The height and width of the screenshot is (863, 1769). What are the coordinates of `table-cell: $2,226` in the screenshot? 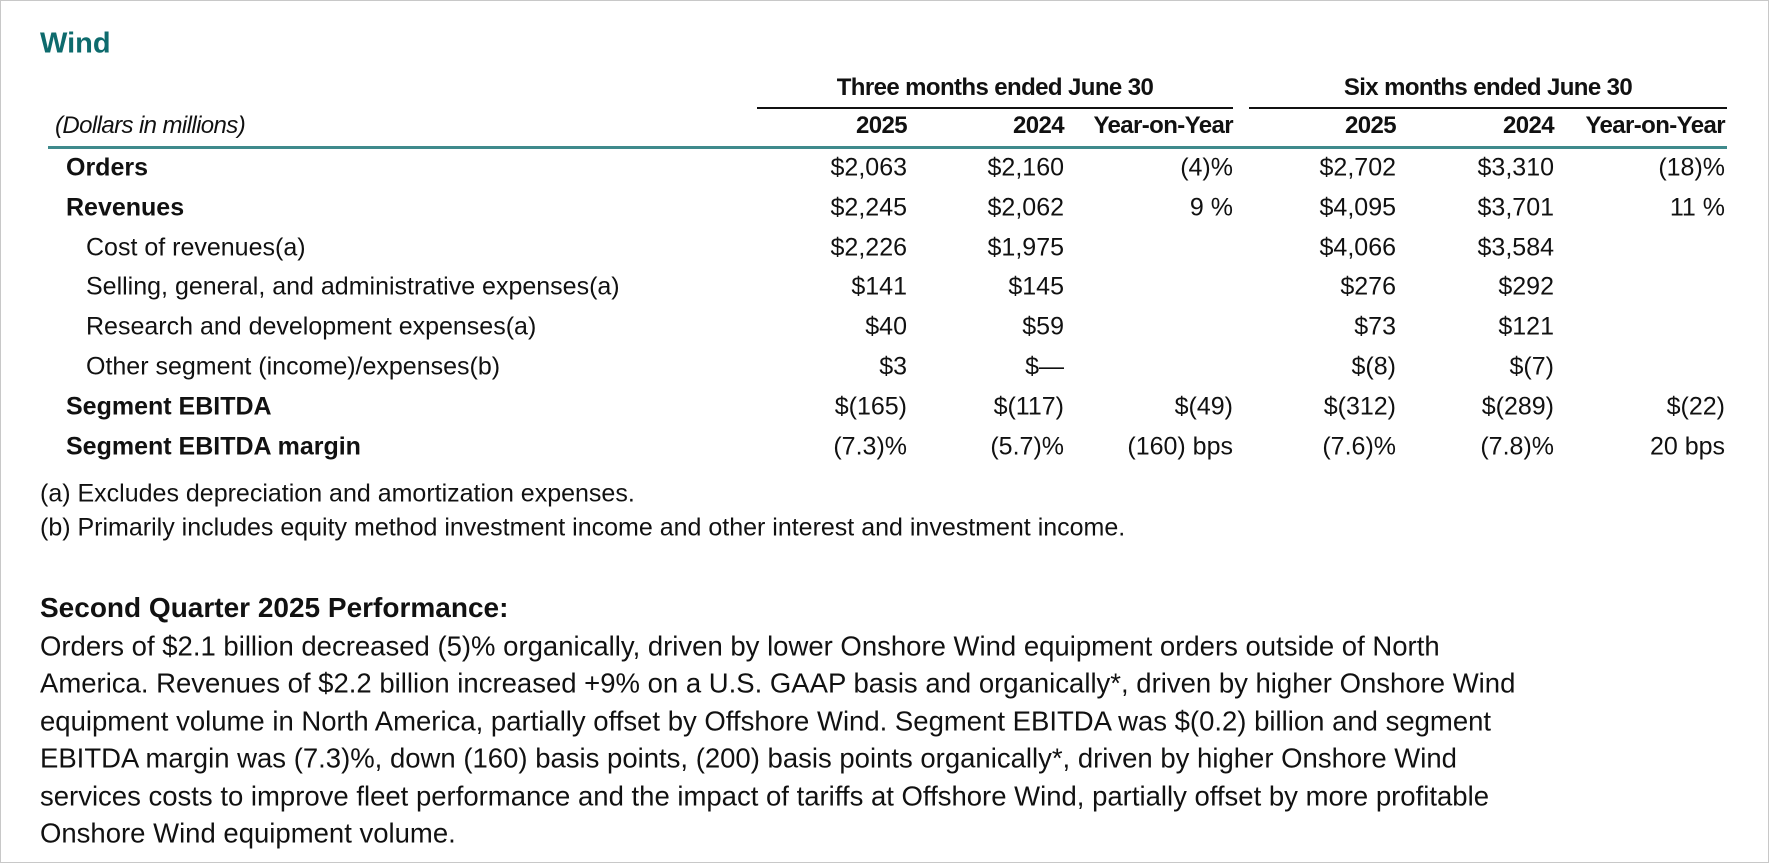 It's located at (868, 247).